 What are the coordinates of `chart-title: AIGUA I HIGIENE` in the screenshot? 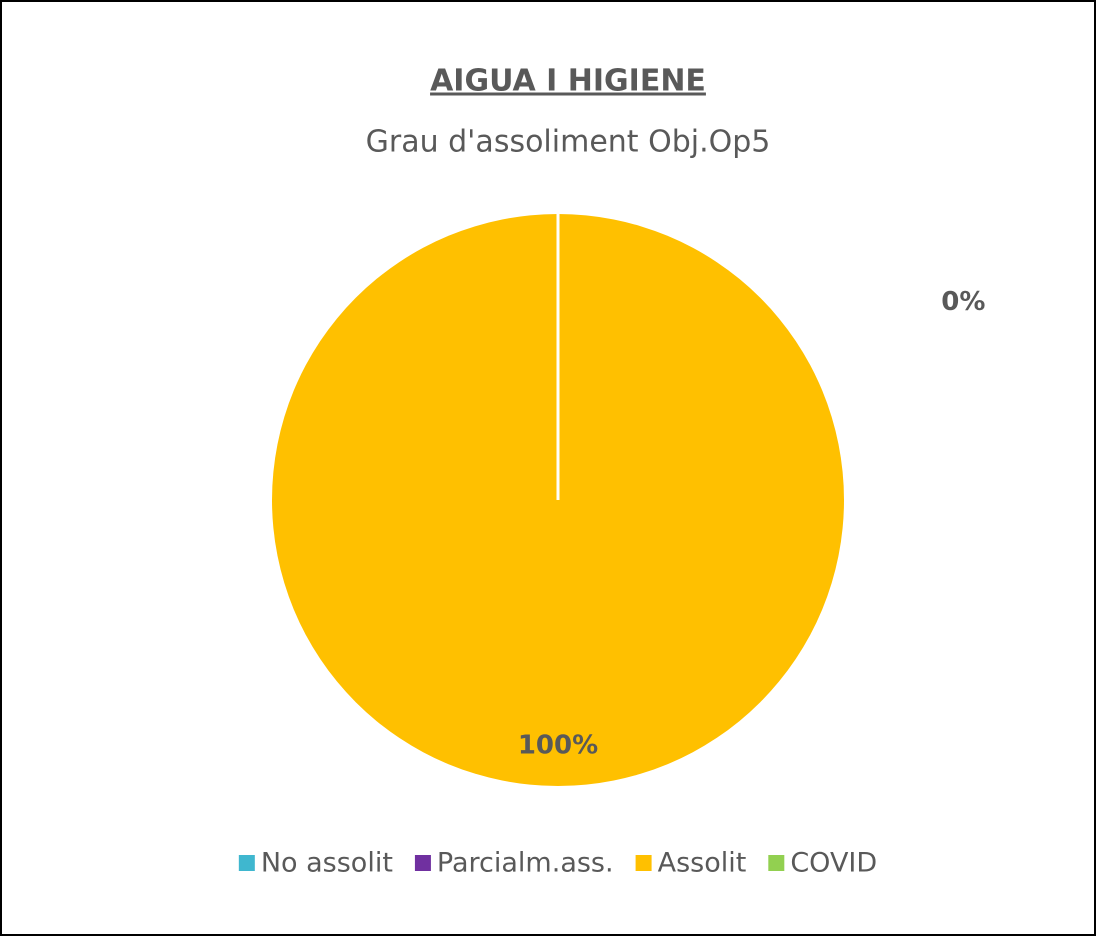 It's located at (568, 81).